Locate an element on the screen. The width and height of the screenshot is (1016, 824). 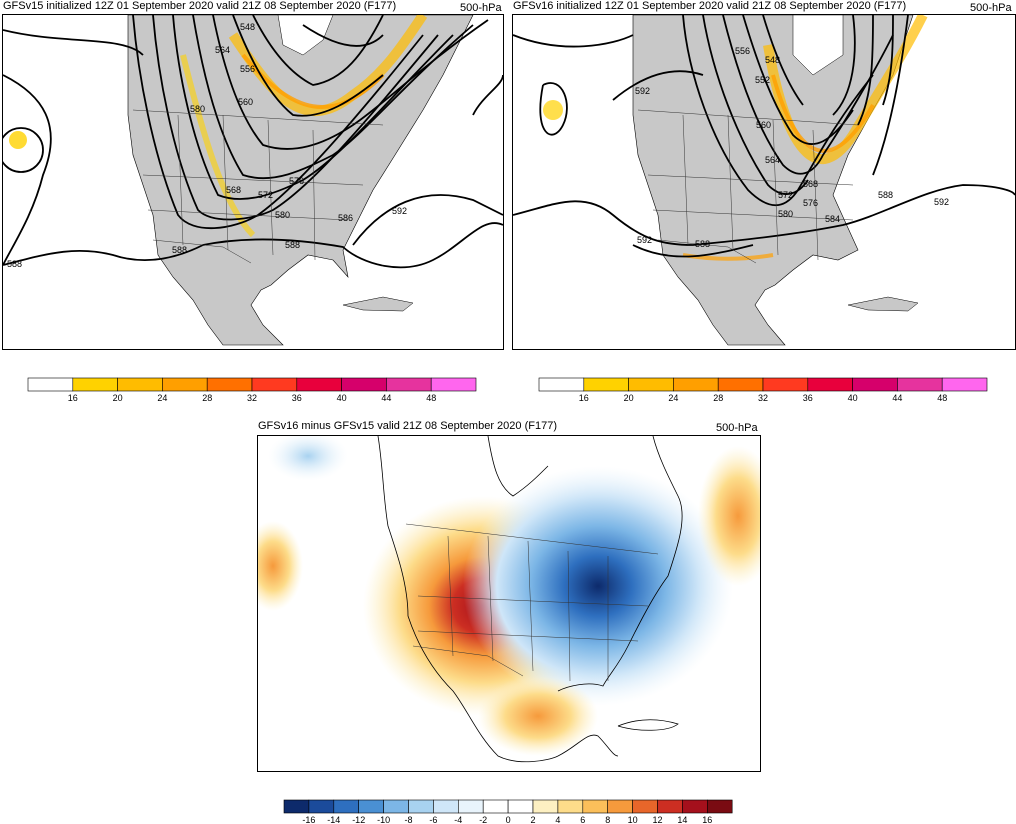
panel1-contour-label: 560 is located at coordinates (246, 102).